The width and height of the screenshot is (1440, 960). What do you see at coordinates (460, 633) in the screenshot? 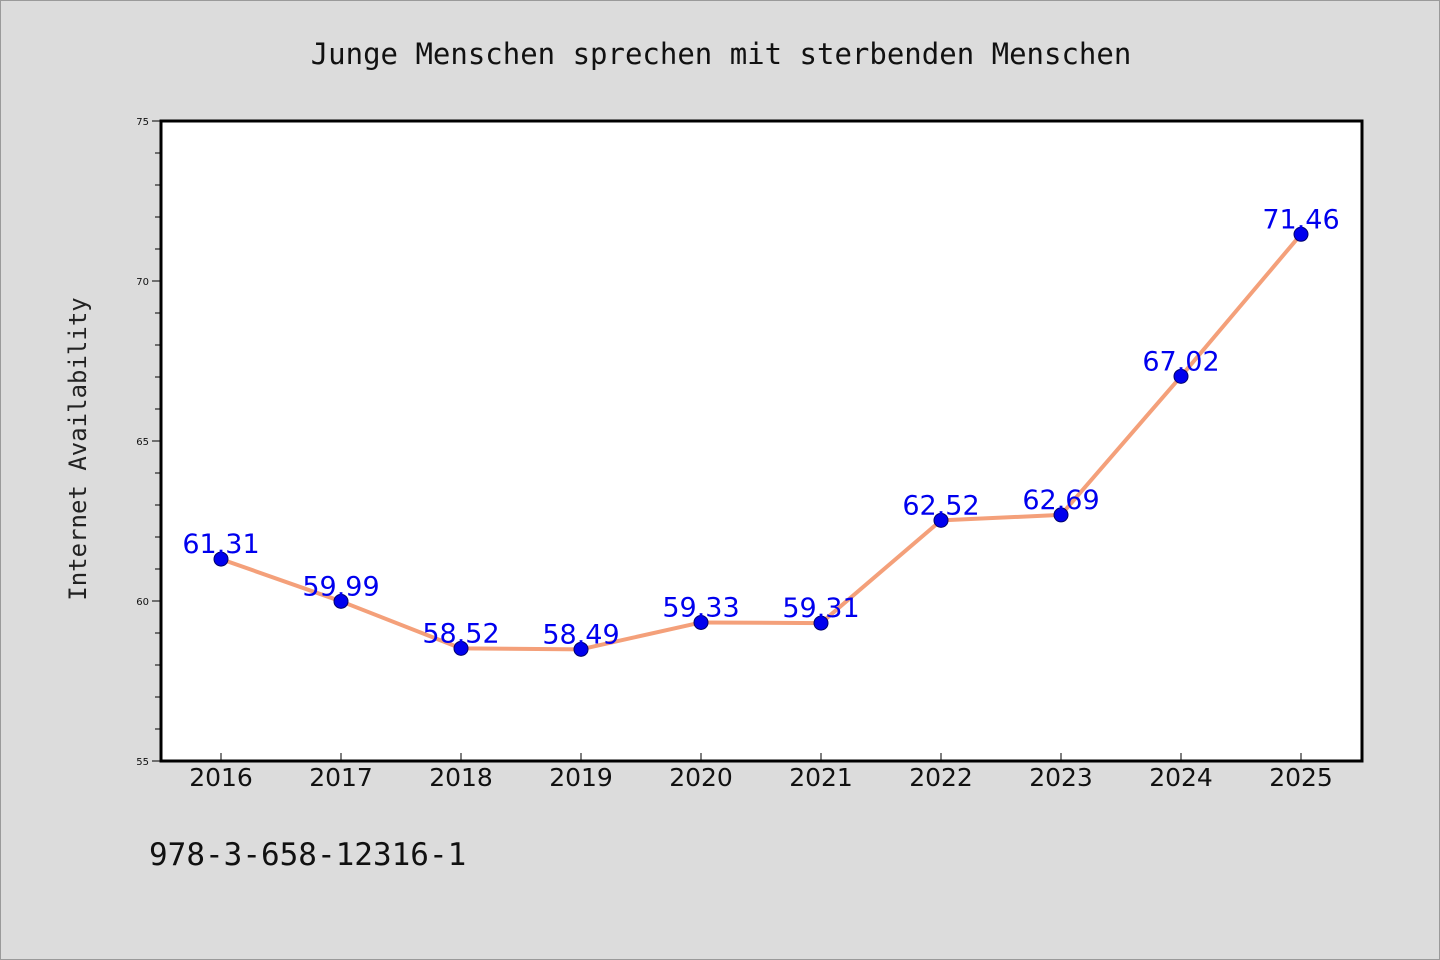
I see `data-label: 58.52` at bounding box center [460, 633].